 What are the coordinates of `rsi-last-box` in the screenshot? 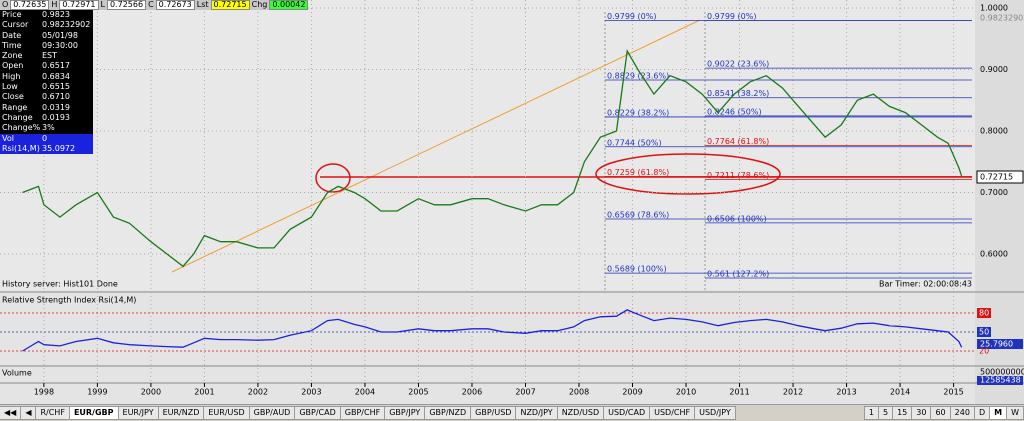 It's located at (1000, 344).